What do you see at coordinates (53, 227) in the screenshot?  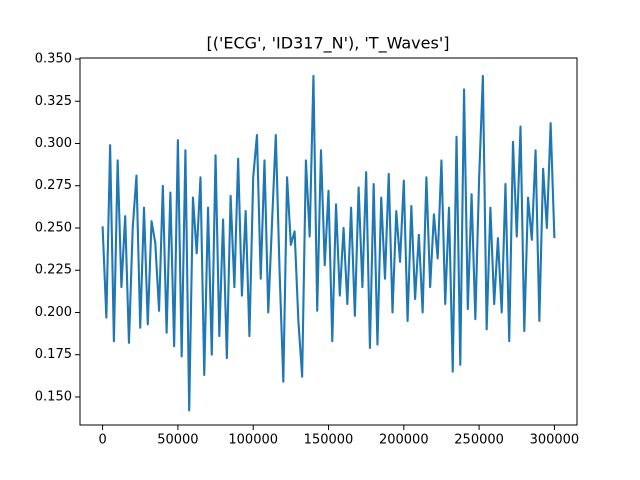 I see `y-tick-label: 0.250` at bounding box center [53, 227].